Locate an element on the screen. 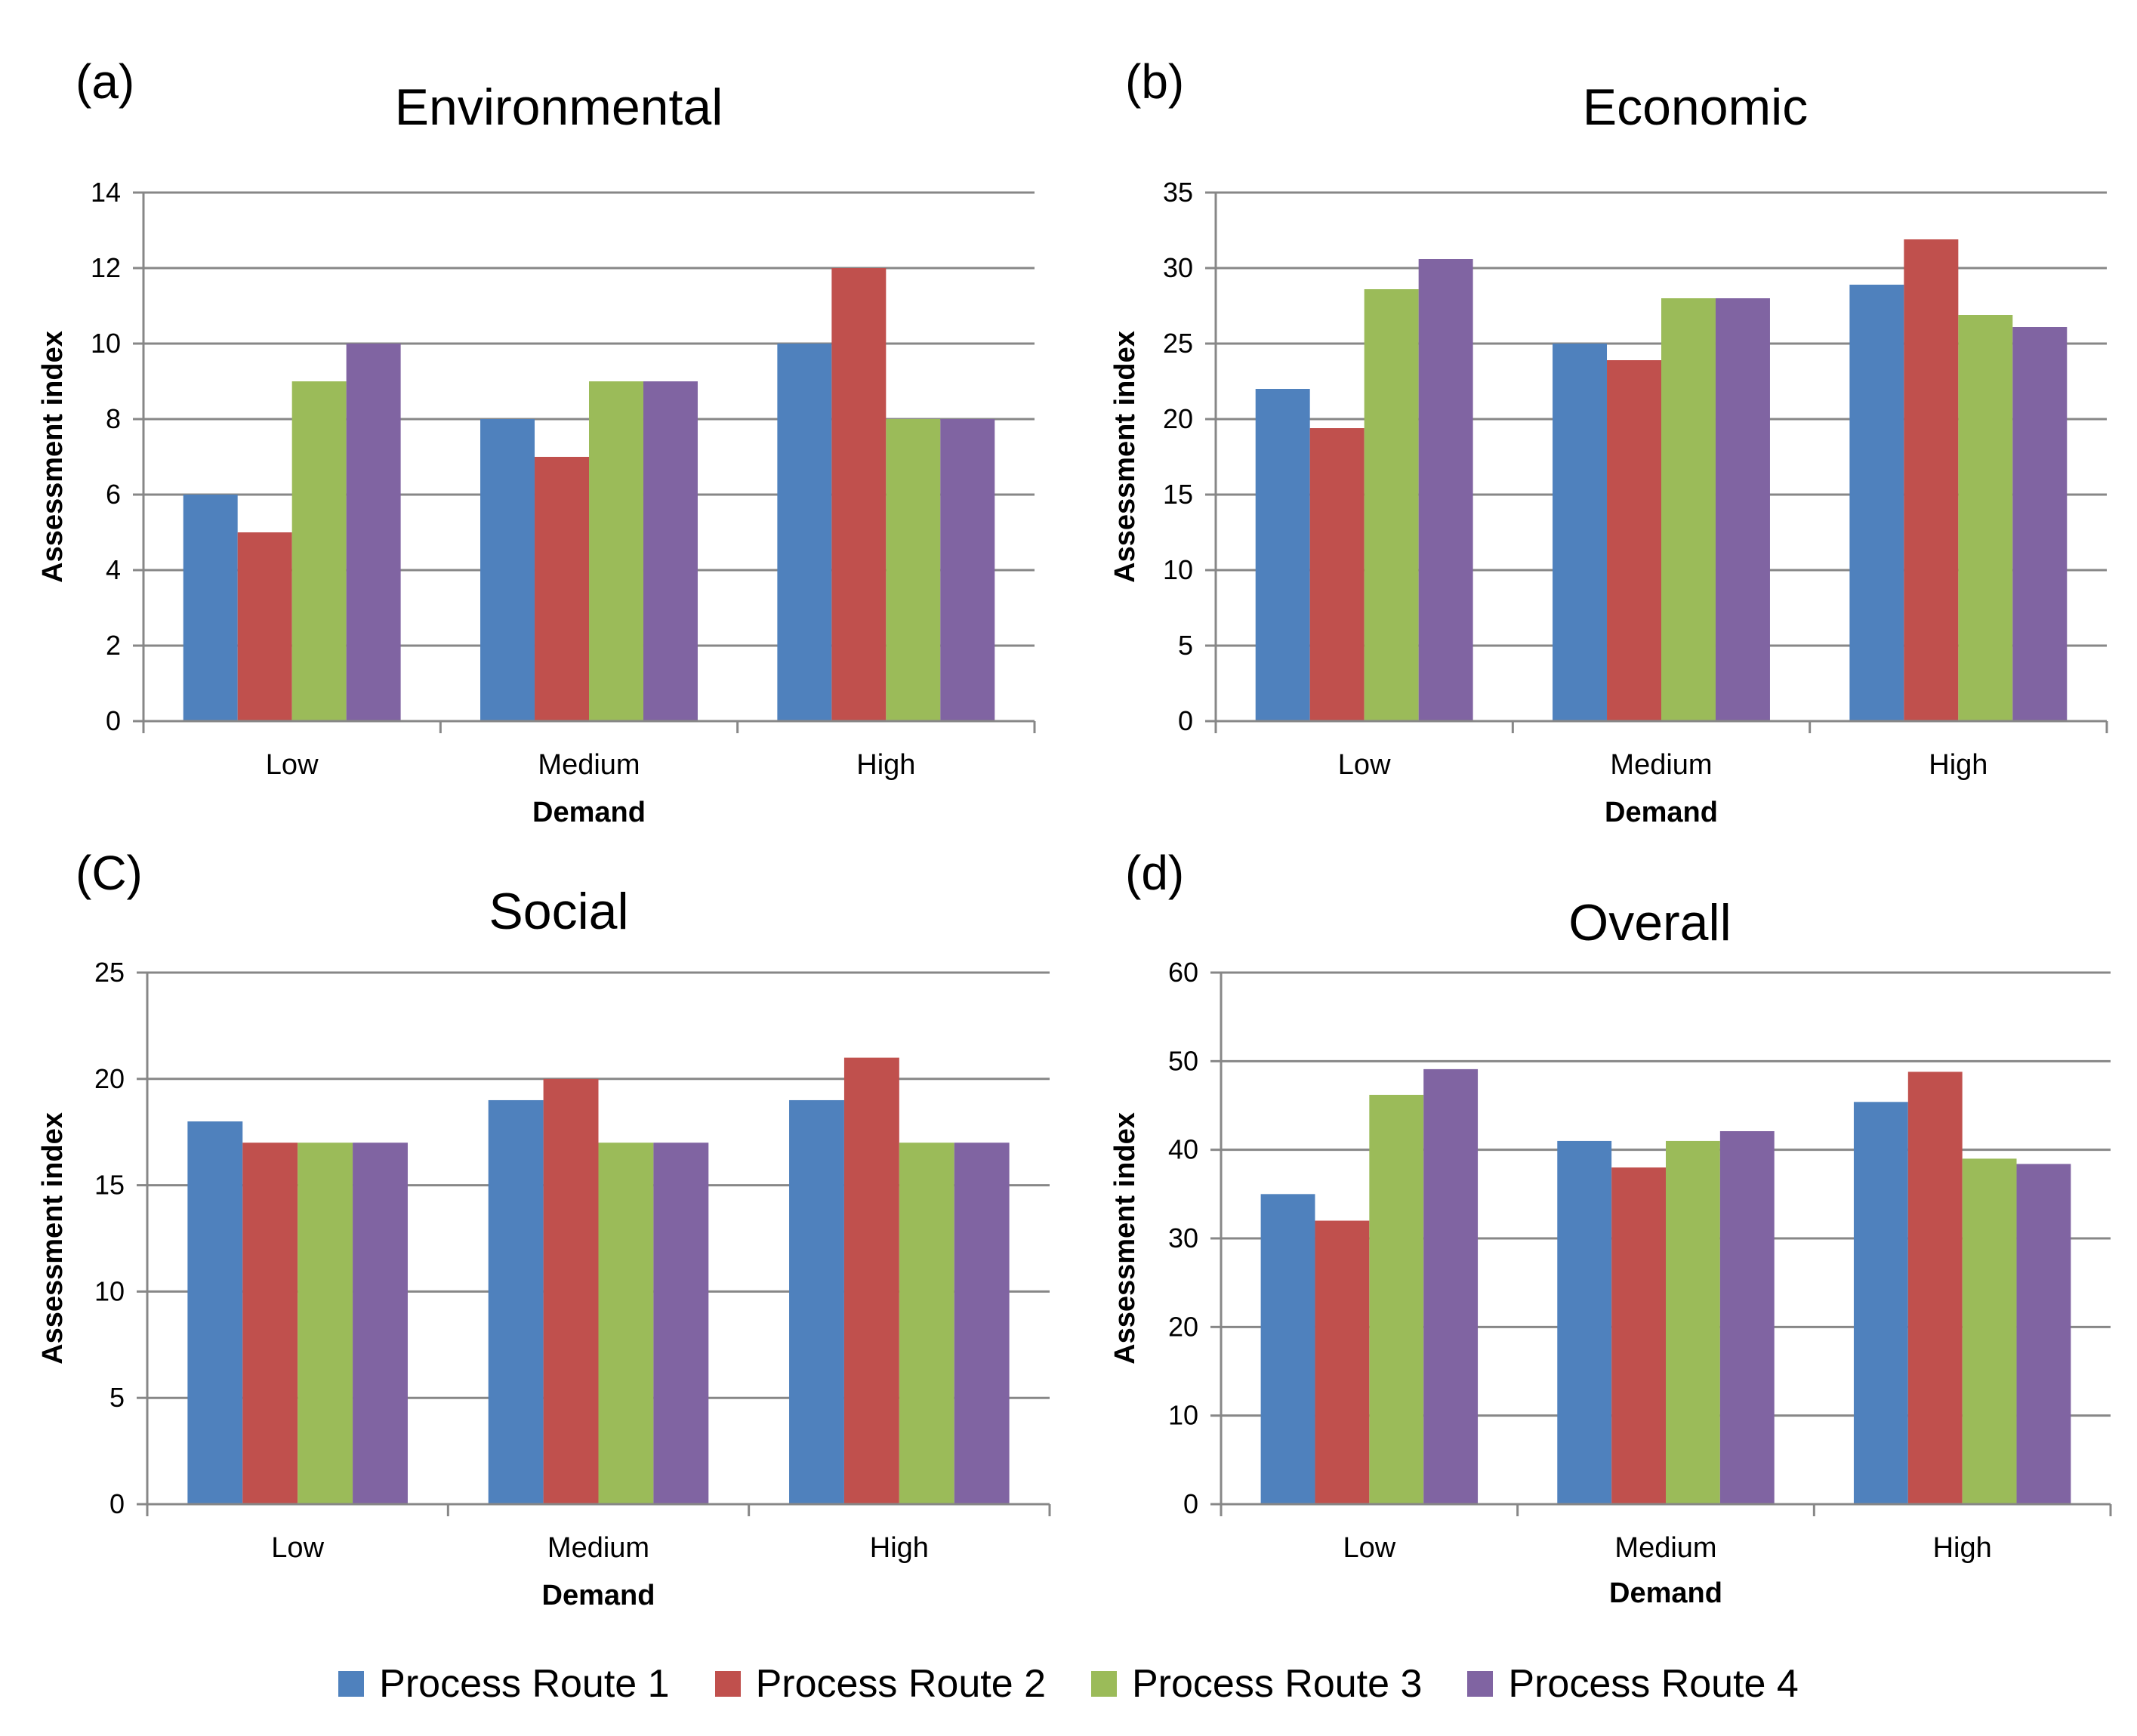  legend-label-route-4: Process Route 4 is located at coordinates (1653, 1684).